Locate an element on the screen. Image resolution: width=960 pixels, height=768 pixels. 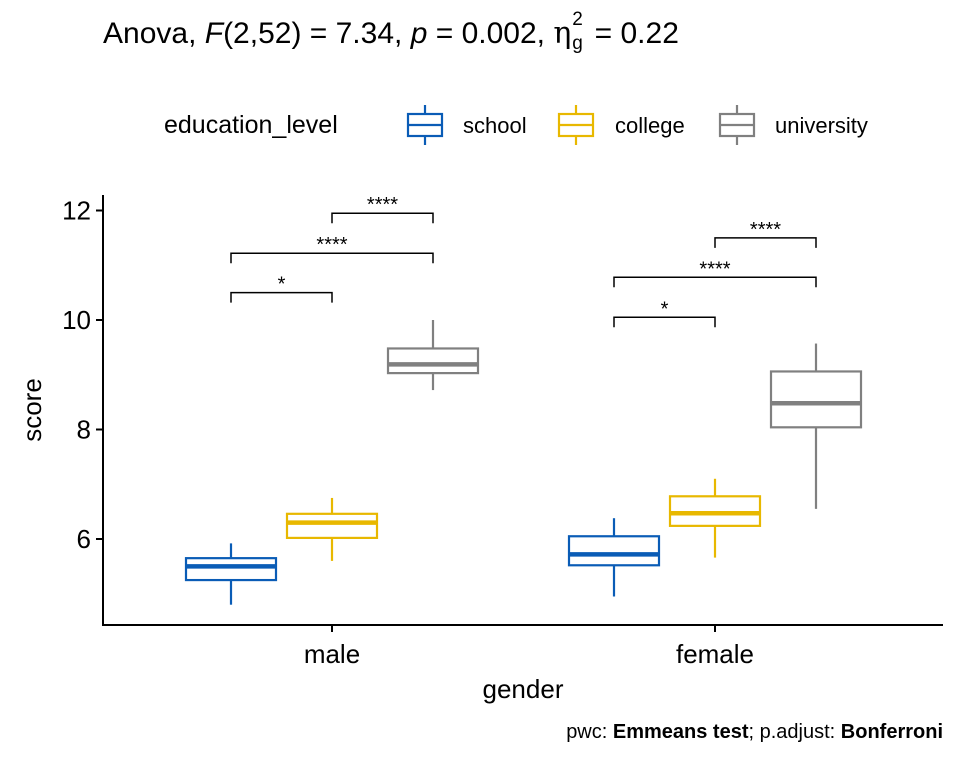
caption-pwc-label: pwc: is located at coordinates (589, 732).